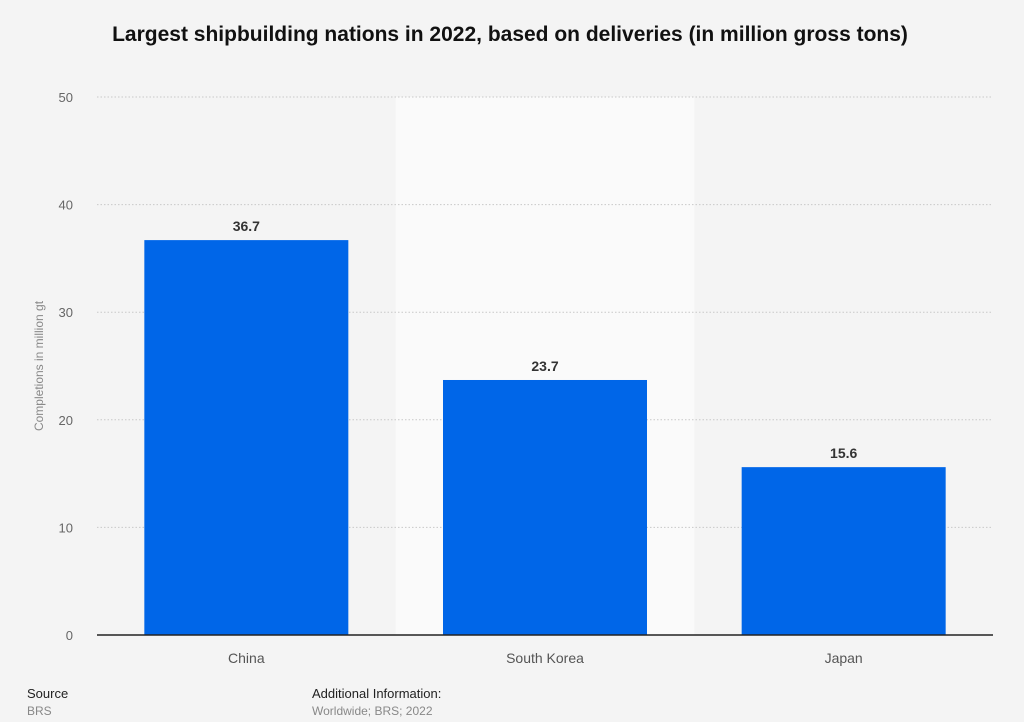  I want to click on y-tick-label: 20, so click(66, 420).